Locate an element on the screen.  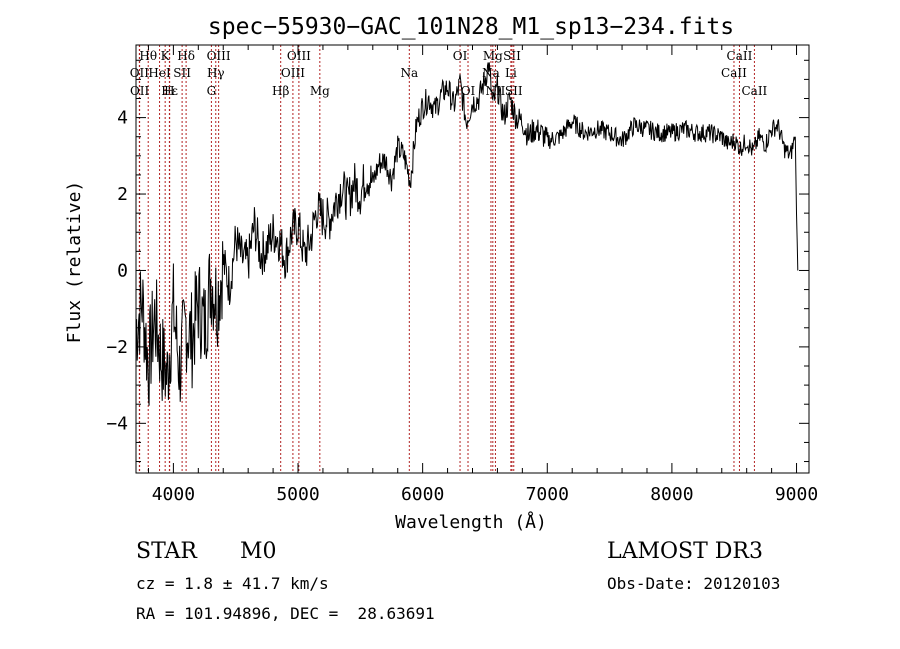
object-class: STAR is located at coordinates (166, 551).